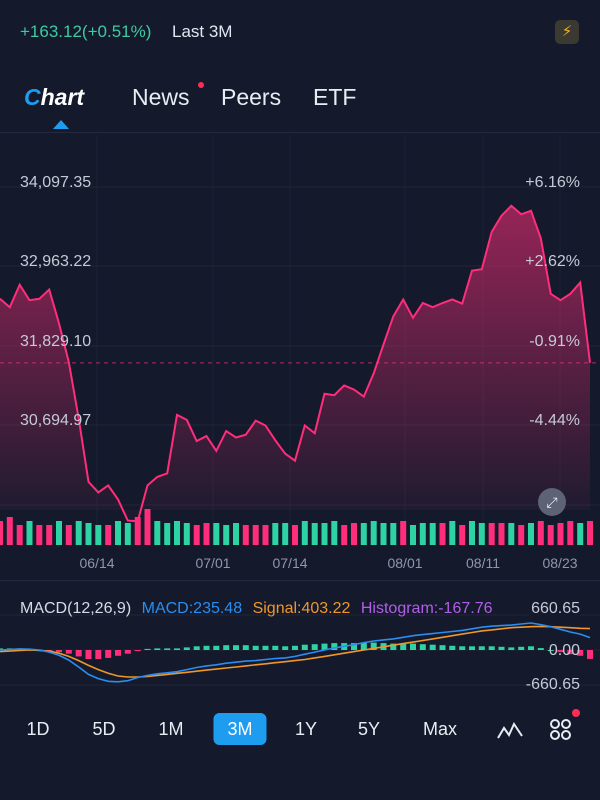 Image resolution: width=600 pixels, height=800 pixels. Describe the element at coordinates (56, 182) in the screenshot. I see `y-tick-label: 34,097.35` at that location.